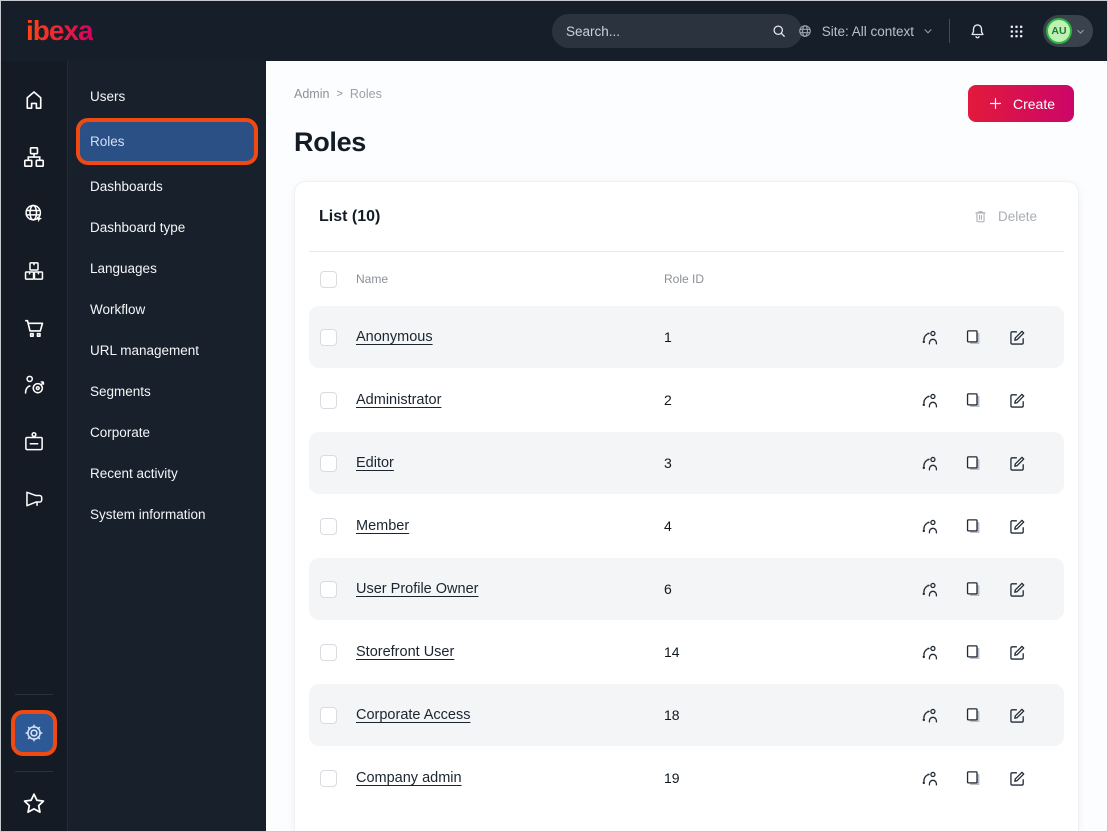  What do you see at coordinates (867, 31) in the screenshot?
I see `site-context-label: Site: All context` at bounding box center [867, 31].